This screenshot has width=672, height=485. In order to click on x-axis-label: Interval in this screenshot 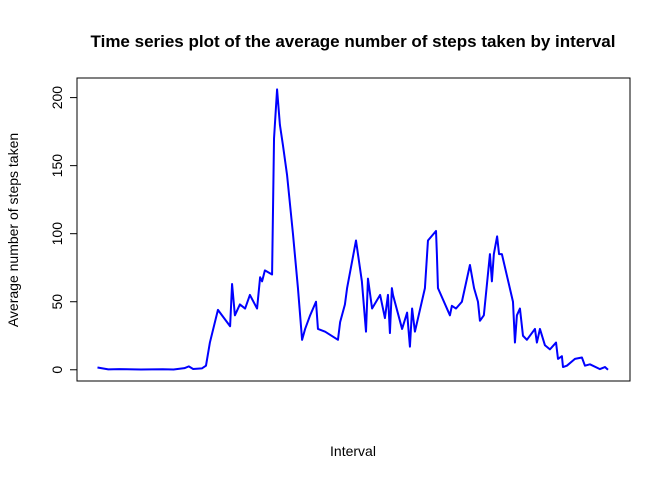, I will do `click(353, 451)`.